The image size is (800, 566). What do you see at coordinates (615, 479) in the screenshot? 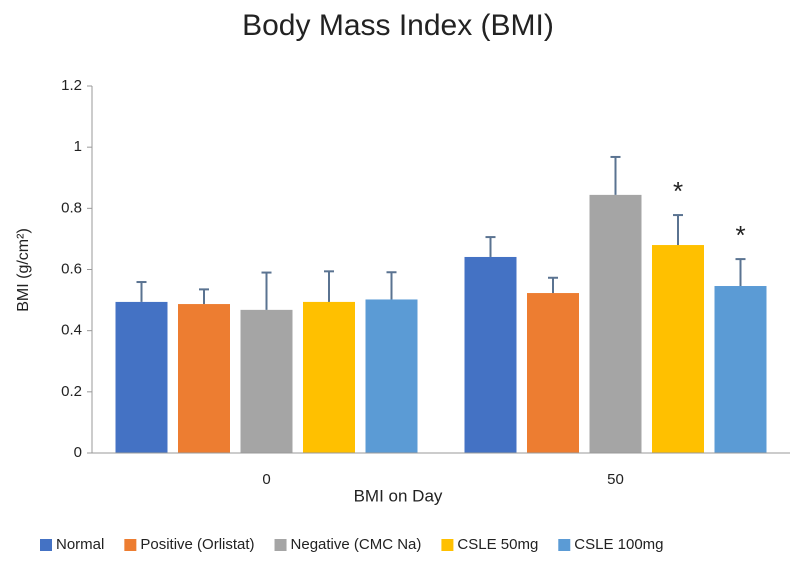
I see `x-tick-label: 50` at bounding box center [615, 479].